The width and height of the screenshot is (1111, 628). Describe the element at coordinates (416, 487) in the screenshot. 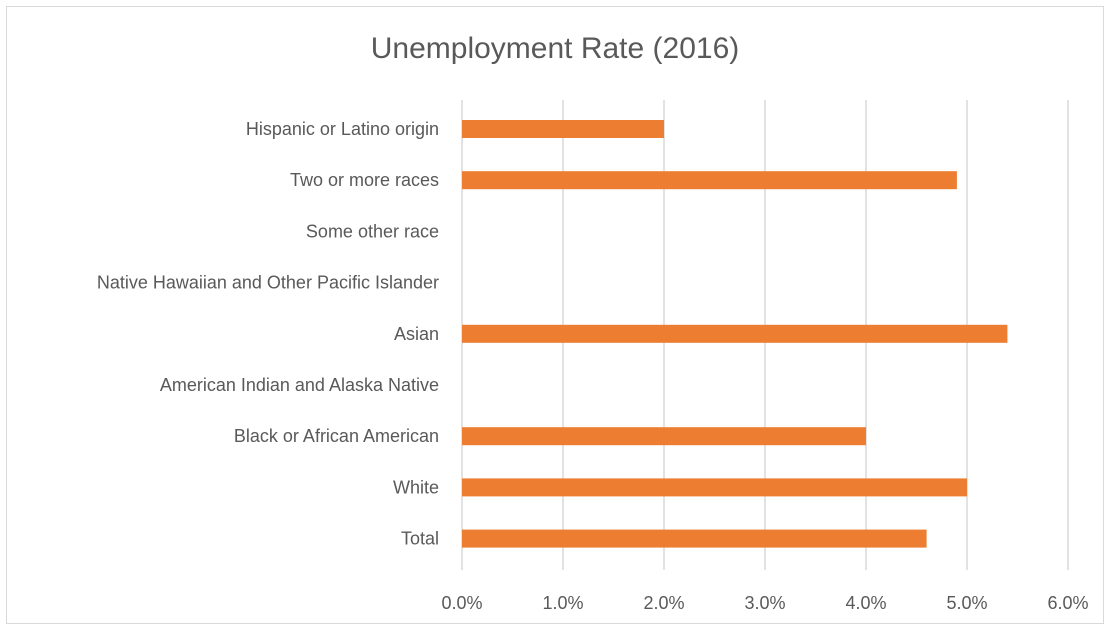

I see `category-label: White` at that location.